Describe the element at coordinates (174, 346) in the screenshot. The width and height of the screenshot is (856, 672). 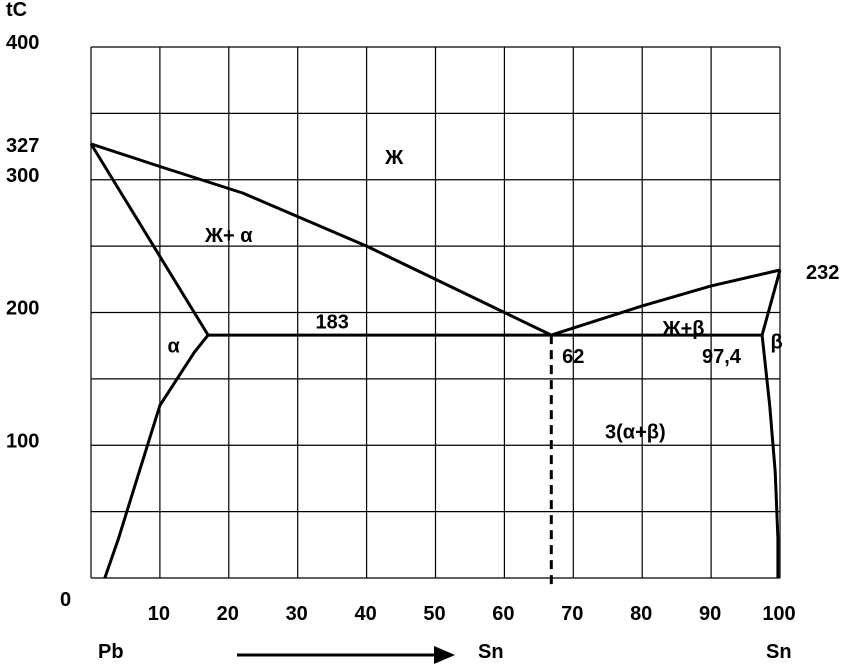
I see `region-annotation: α` at that location.